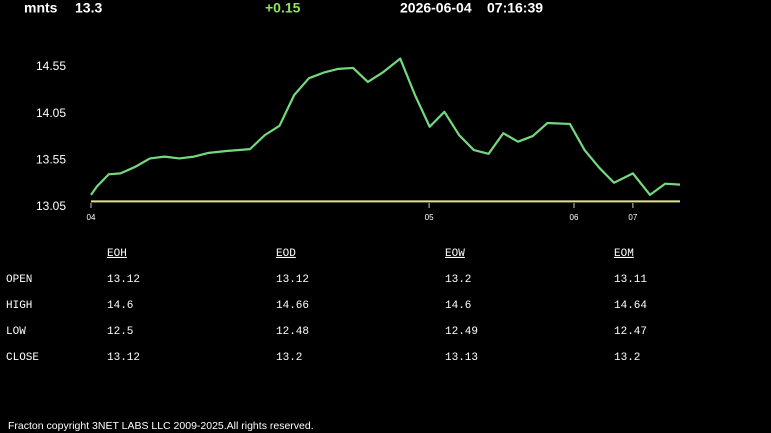 This screenshot has height=433, width=771. I want to click on cell: 12.49, so click(461, 332).